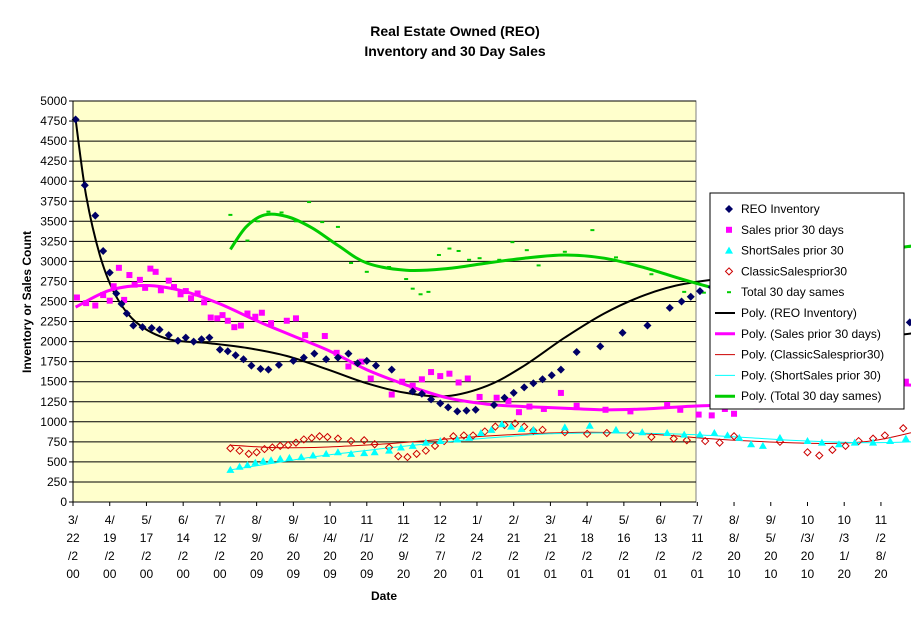 This screenshot has height=623, width=911. Describe the element at coordinates (811, 375) in the screenshot. I see `legend-label: Poly. (ShortSales prior 30)` at that location.